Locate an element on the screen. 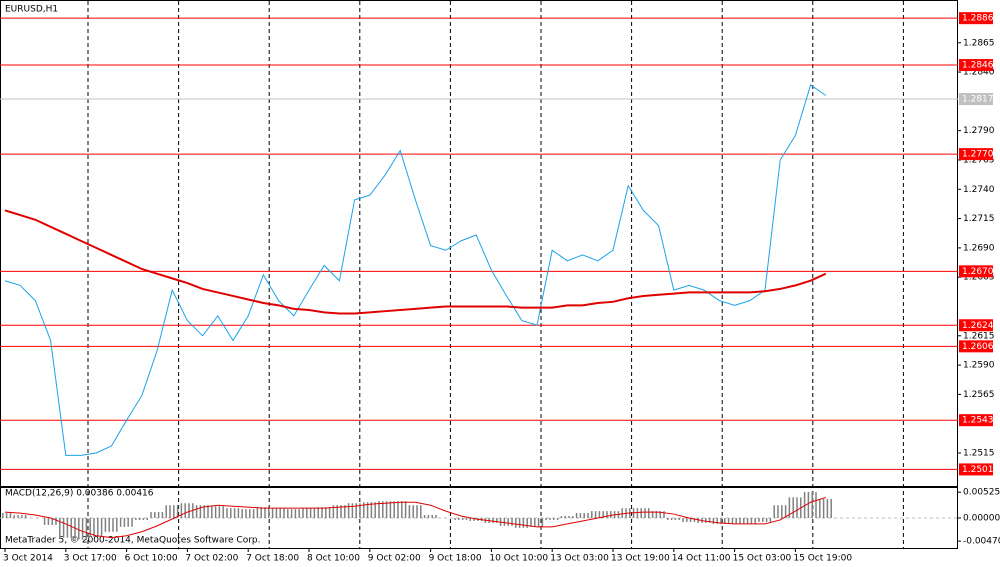 This screenshot has height=567, width=1000. x-tick-label: 10 Oct 10:00 is located at coordinates (518, 559).